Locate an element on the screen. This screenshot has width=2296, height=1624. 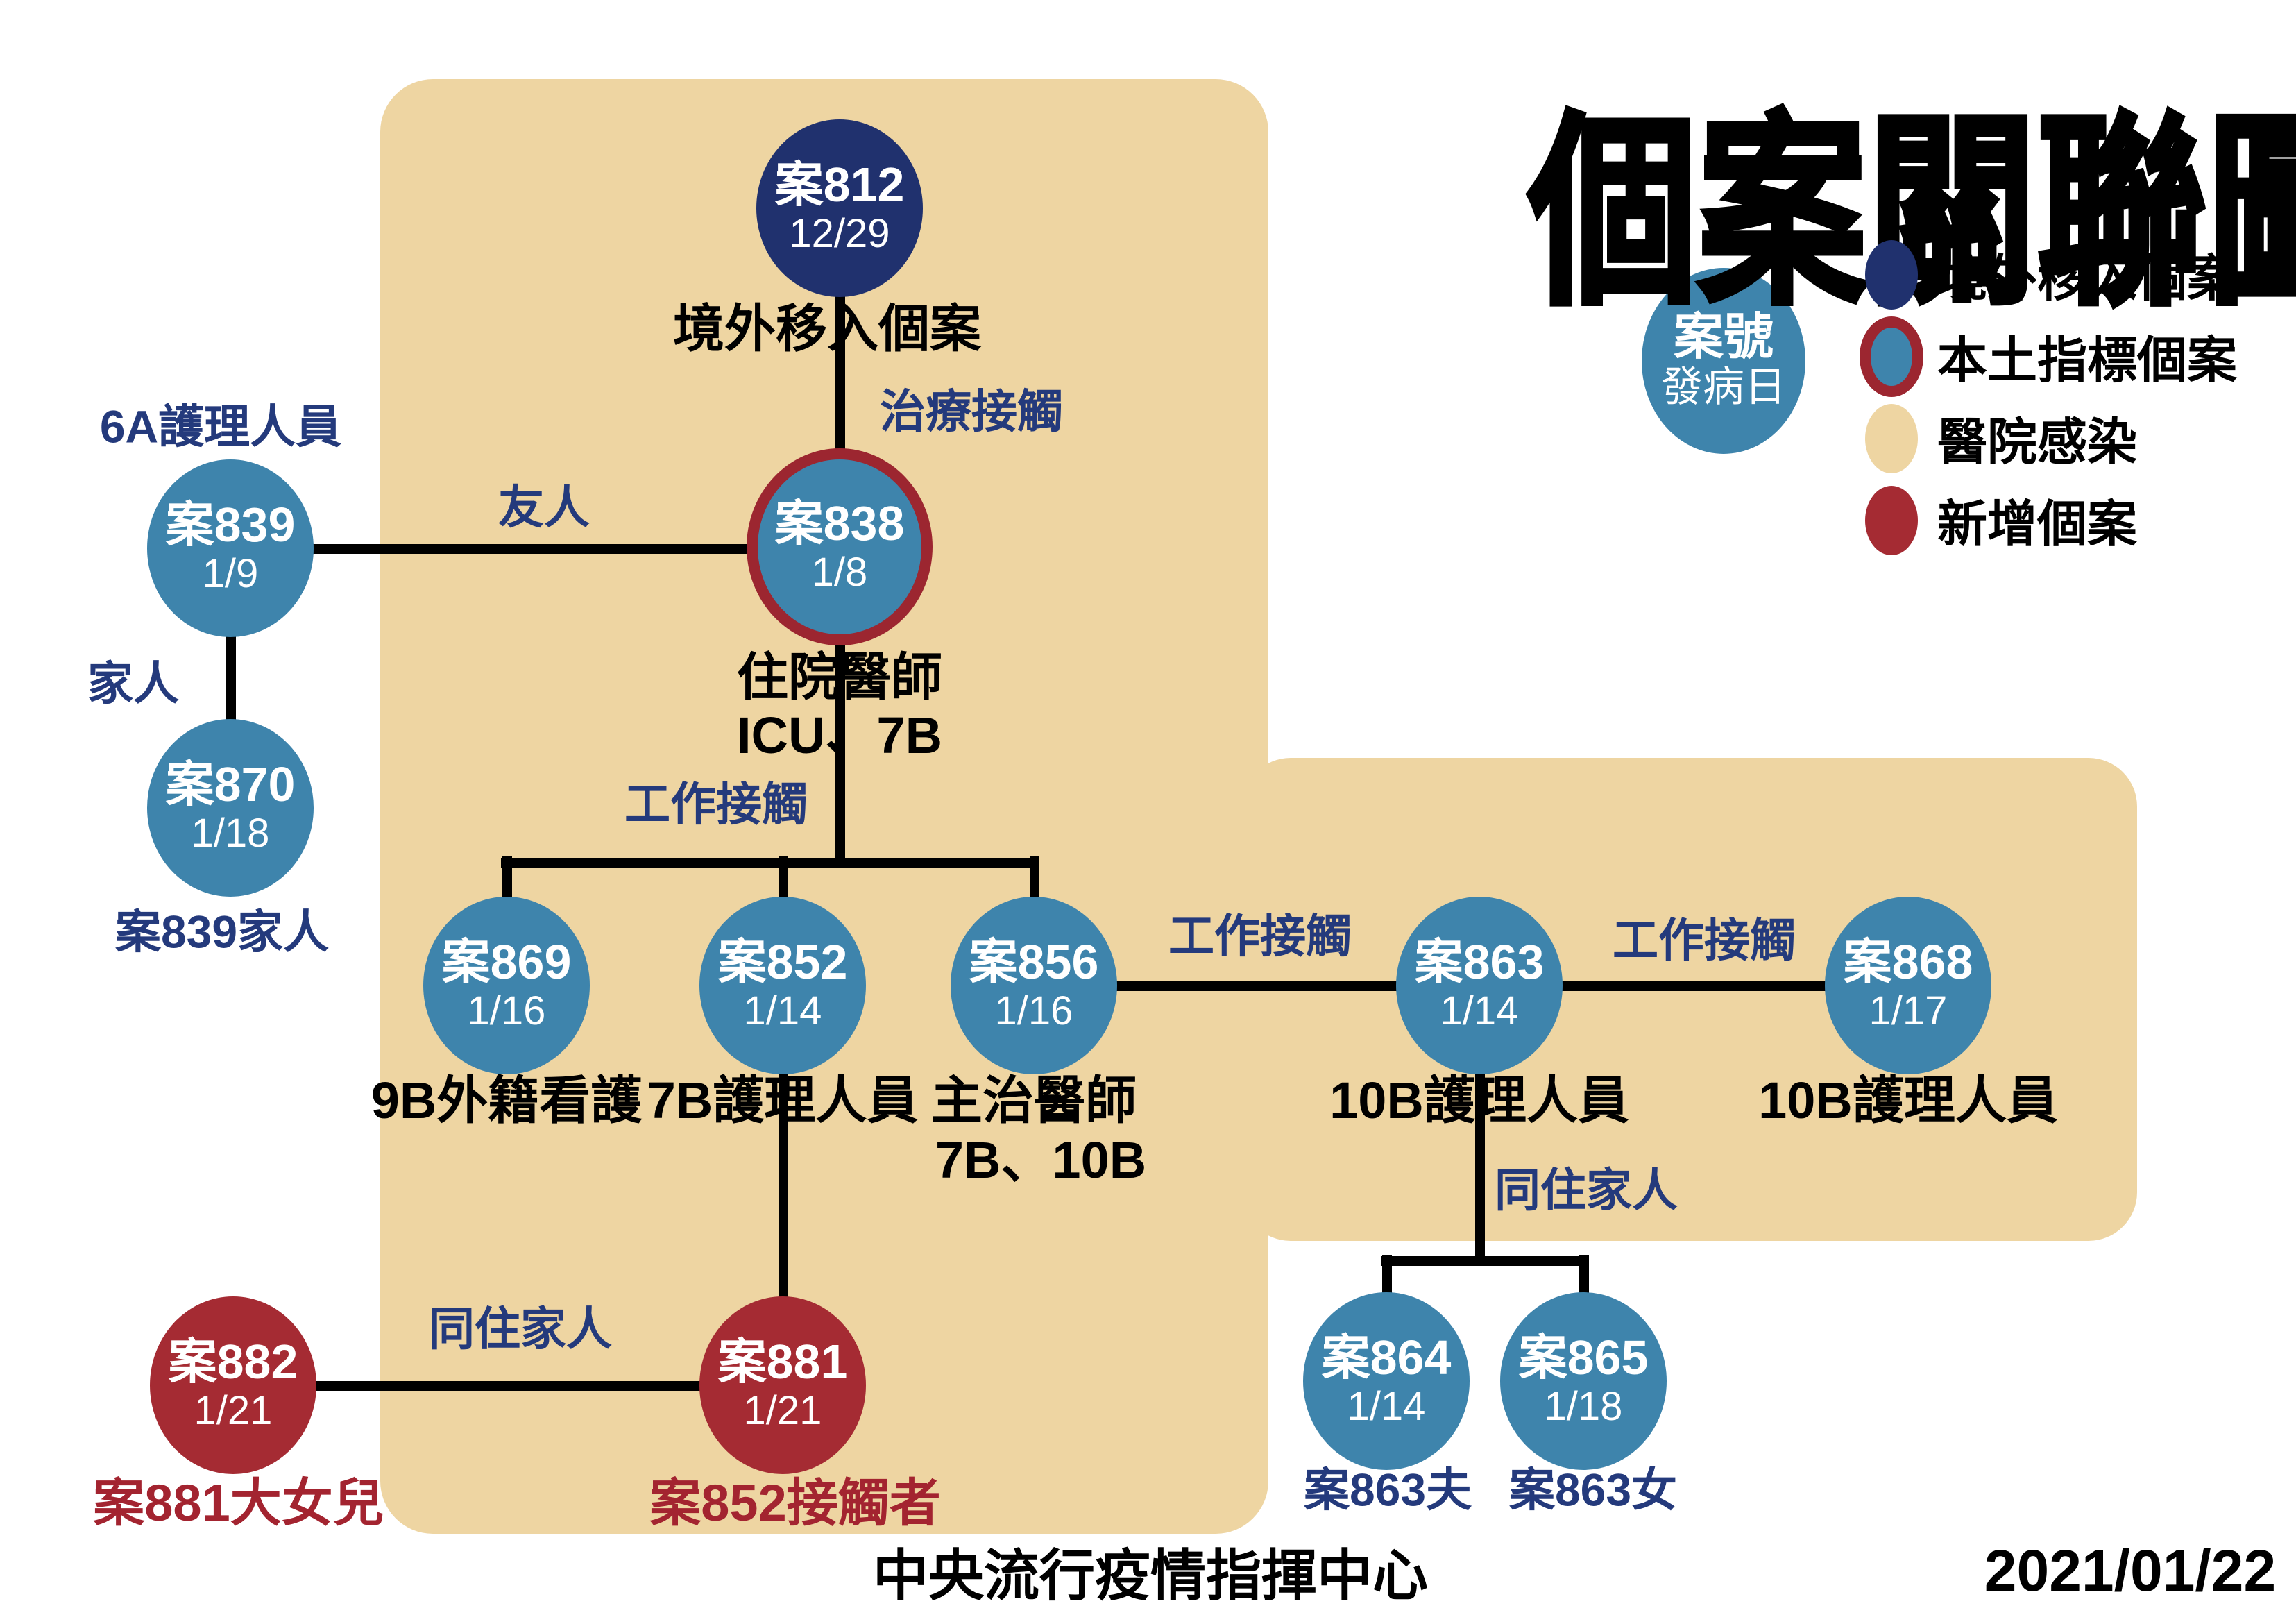
legend-item-hospital: 醫院感染 is located at coordinates (2001, 438).